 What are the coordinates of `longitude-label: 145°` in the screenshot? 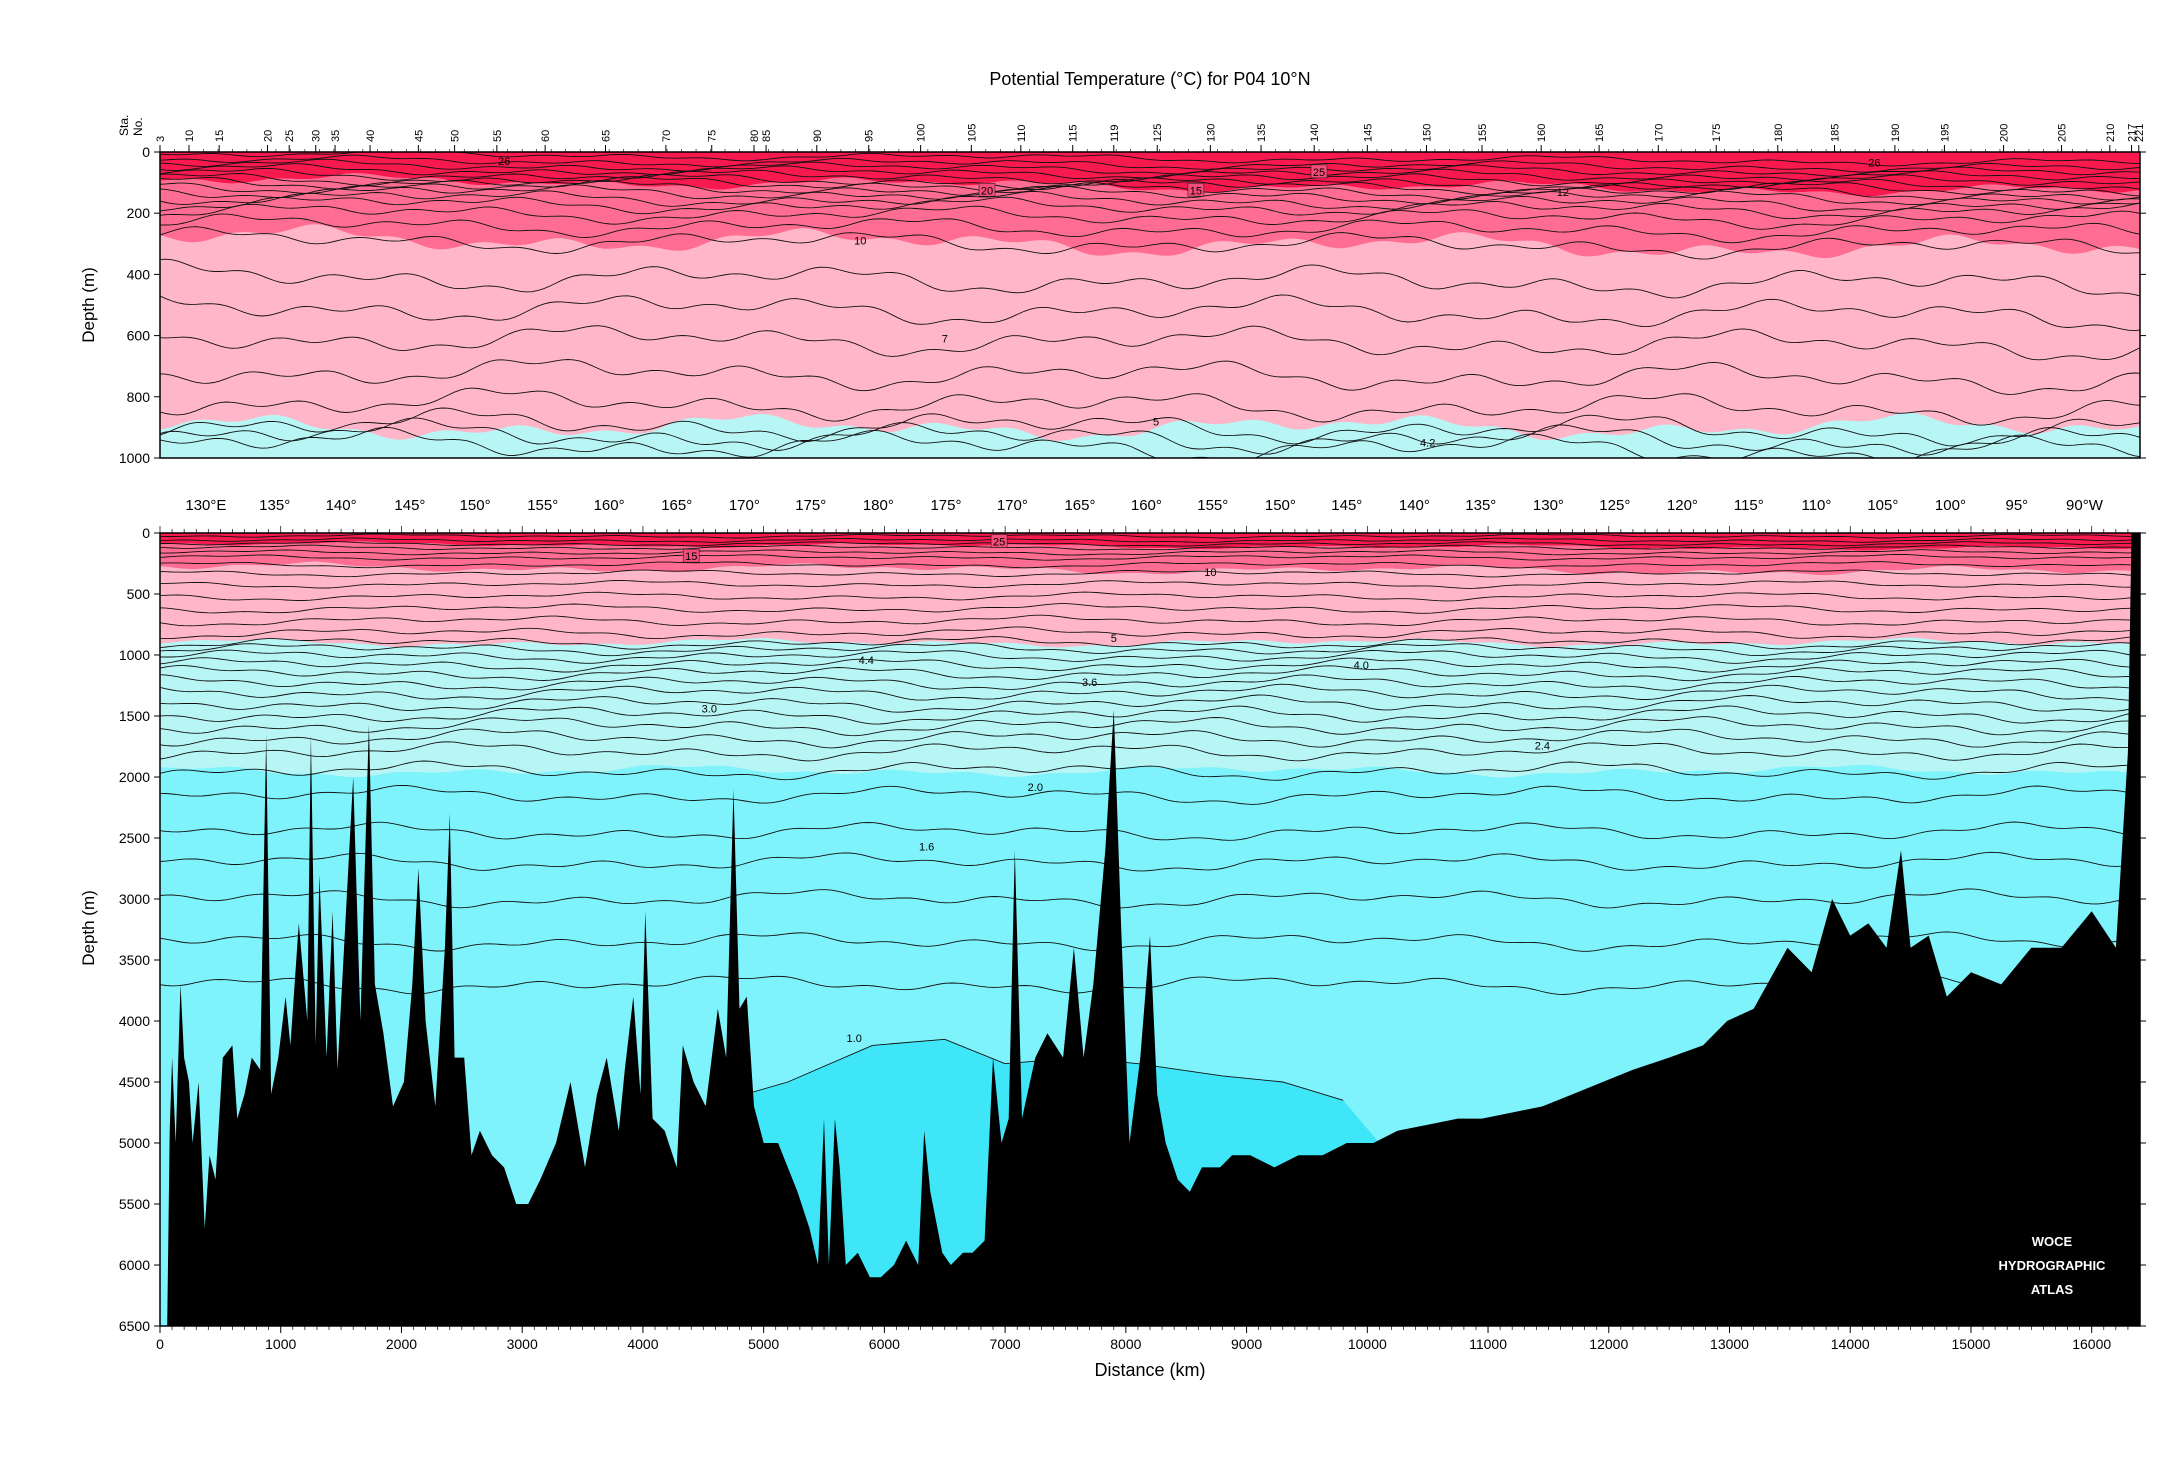 It's located at (1346, 505).